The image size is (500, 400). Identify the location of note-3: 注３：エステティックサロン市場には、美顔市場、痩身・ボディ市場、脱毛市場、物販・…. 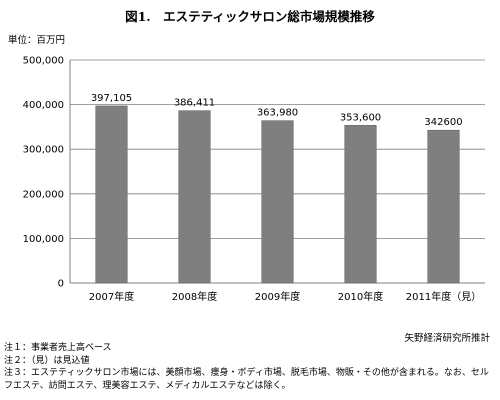
(246, 379).